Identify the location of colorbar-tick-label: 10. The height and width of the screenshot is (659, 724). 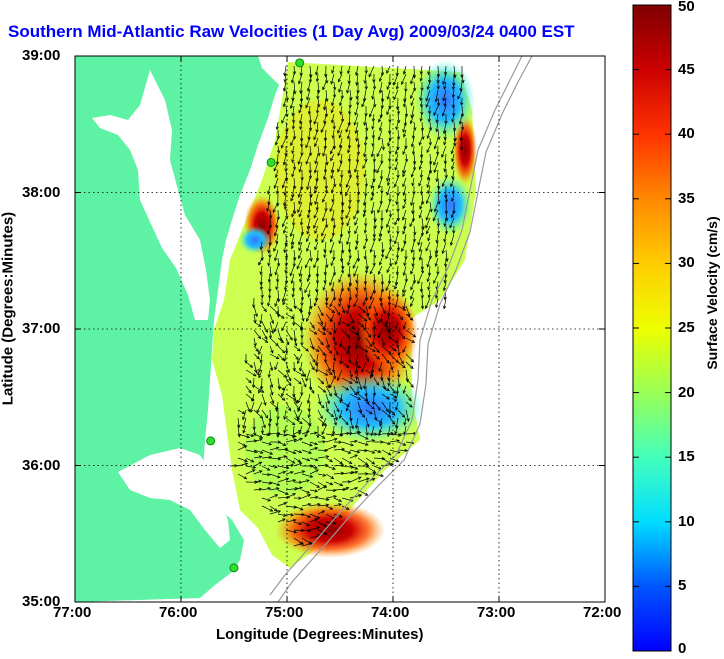
(686, 521).